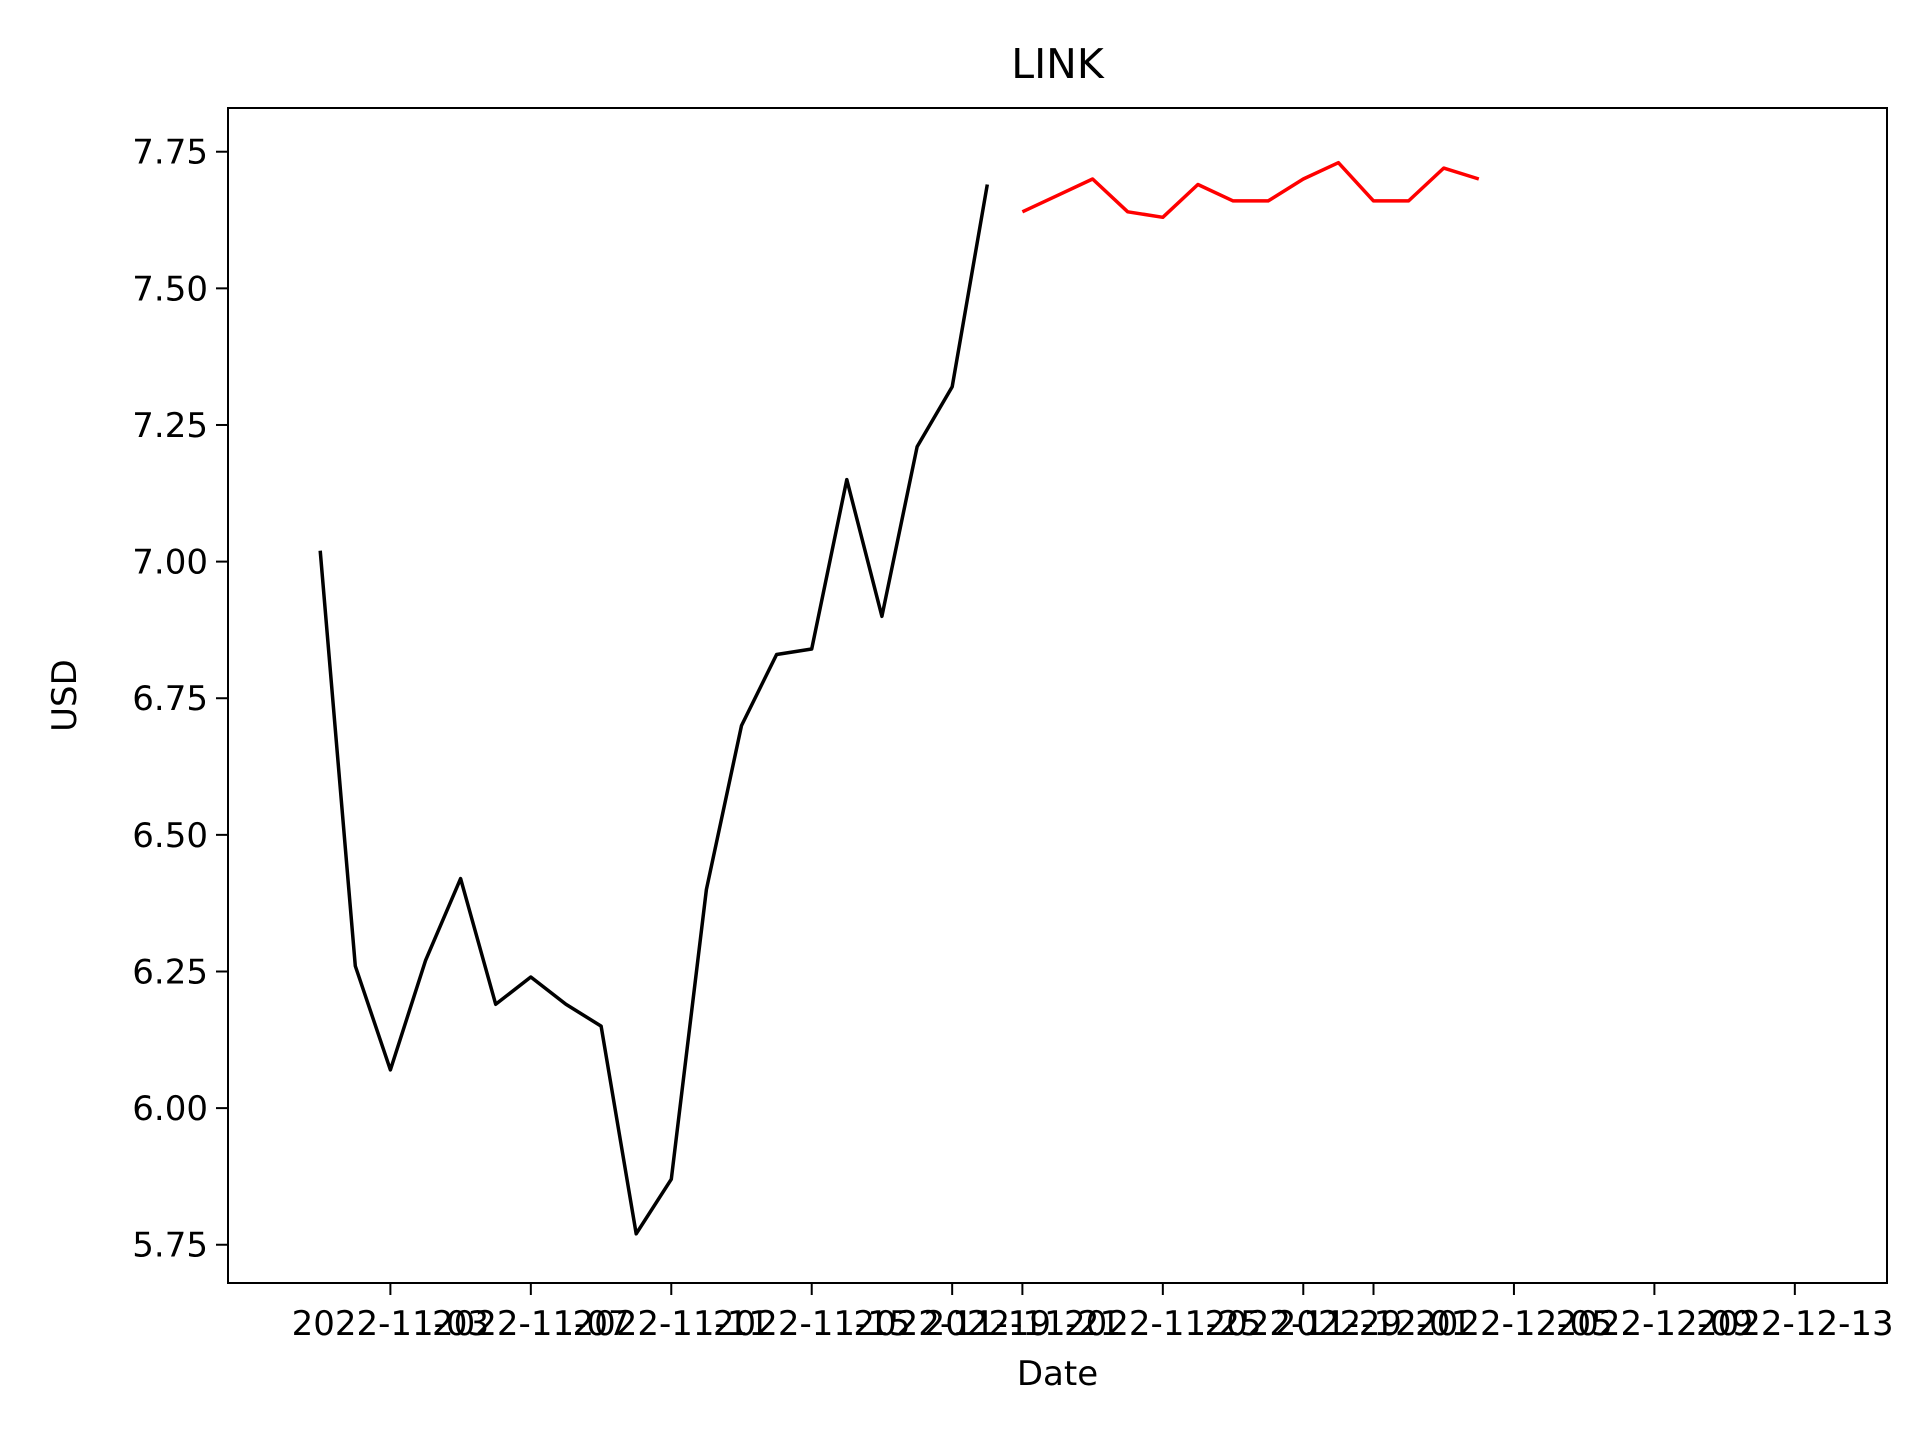 The height and width of the screenshot is (1444, 1920). I want to click on x-tick-label: 2022-11-19, so click(952, 1324).